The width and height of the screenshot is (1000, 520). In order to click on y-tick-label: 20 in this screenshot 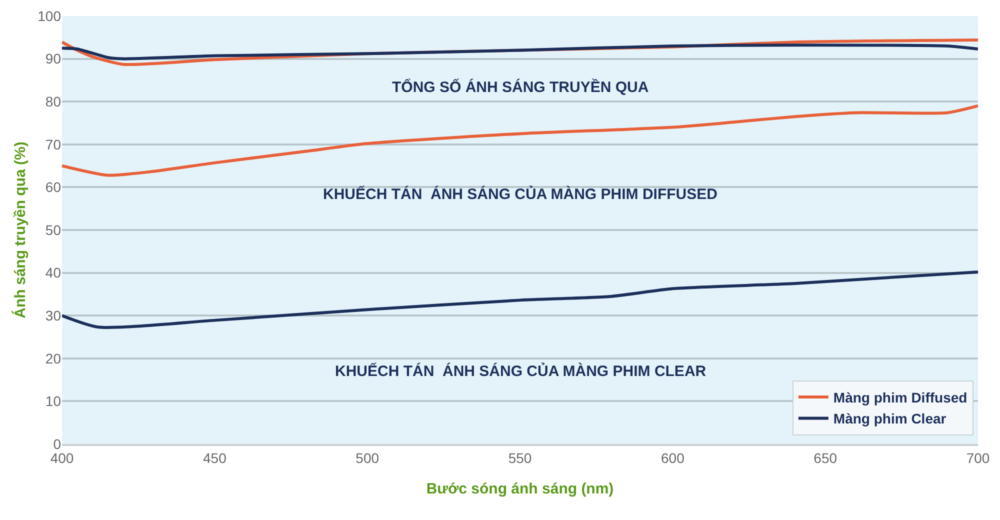, I will do `click(53, 358)`.